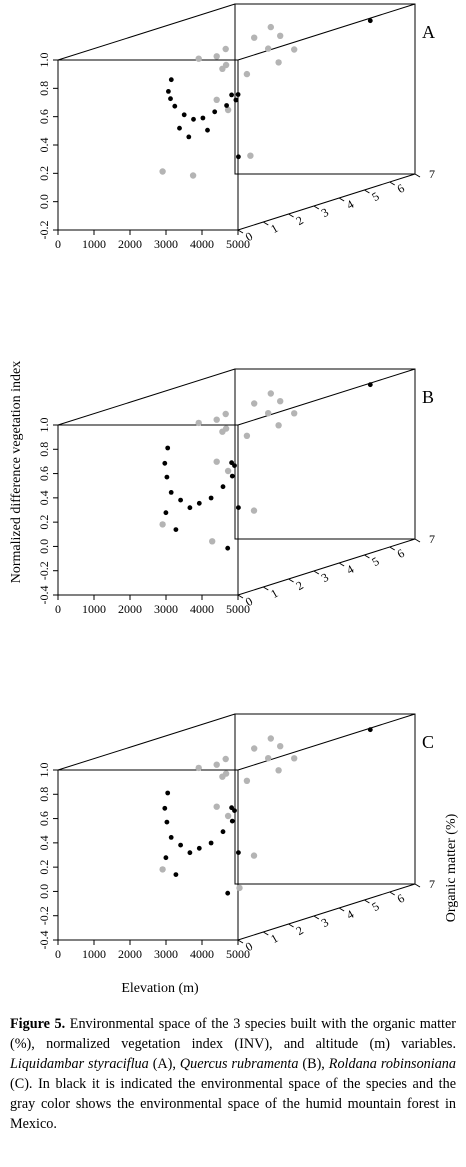 The height and width of the screenshot is (1167, 466). What do you see at coordinates (428, 32) in the screenshot?
I see `panel-label-a: A` at bounding box center [428, 32].